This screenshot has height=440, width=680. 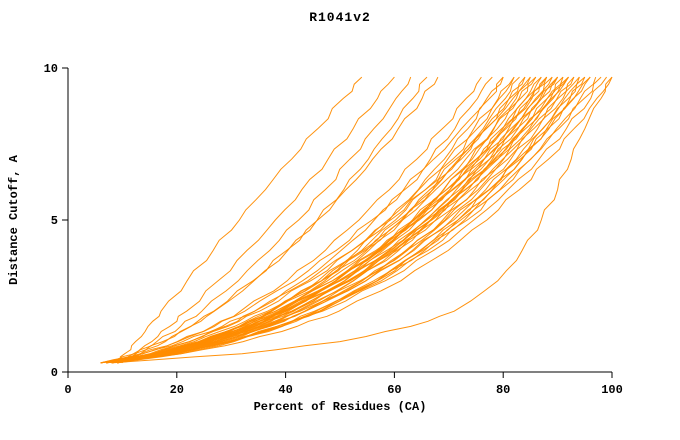 What do you see at coordinates (503, 390) in the screenshot?
I see `x-tick-label: 80` at bounding box center [503, 390].